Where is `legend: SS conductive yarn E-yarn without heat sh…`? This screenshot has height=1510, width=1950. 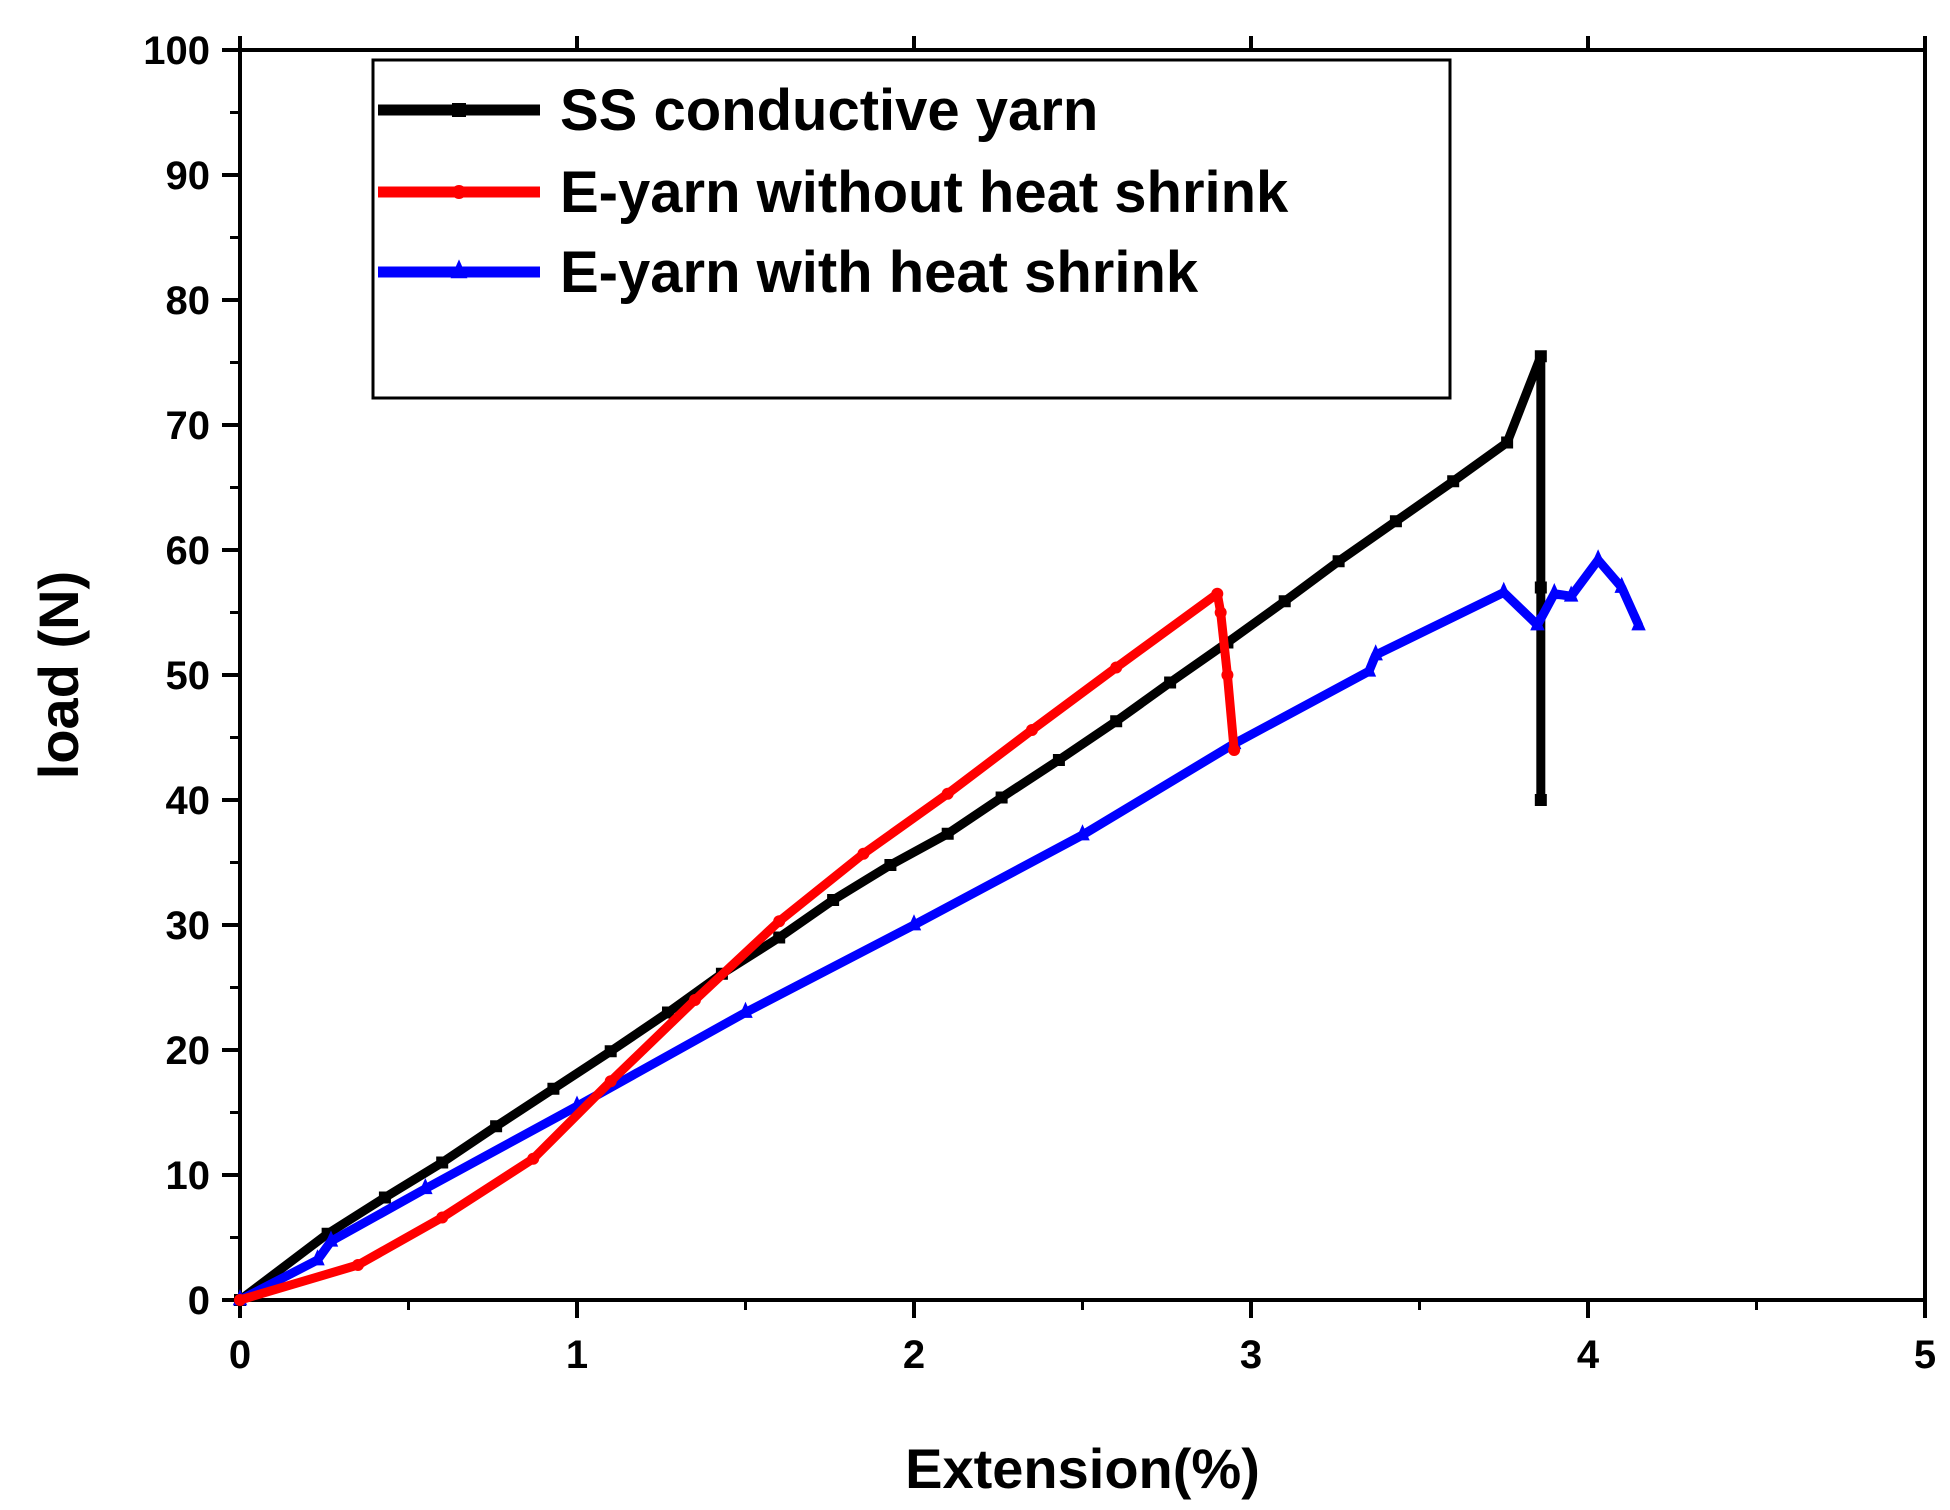
legend: SS conductive yarn E-yarn without heat sh… is located at coordinates (911, 229).